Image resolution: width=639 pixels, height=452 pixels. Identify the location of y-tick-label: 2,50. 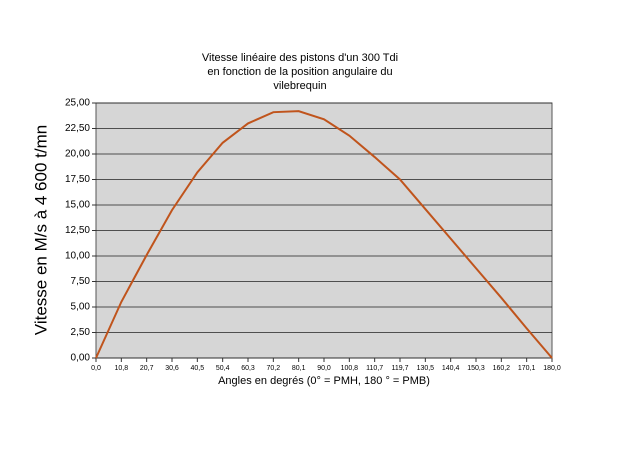
(81, 332).